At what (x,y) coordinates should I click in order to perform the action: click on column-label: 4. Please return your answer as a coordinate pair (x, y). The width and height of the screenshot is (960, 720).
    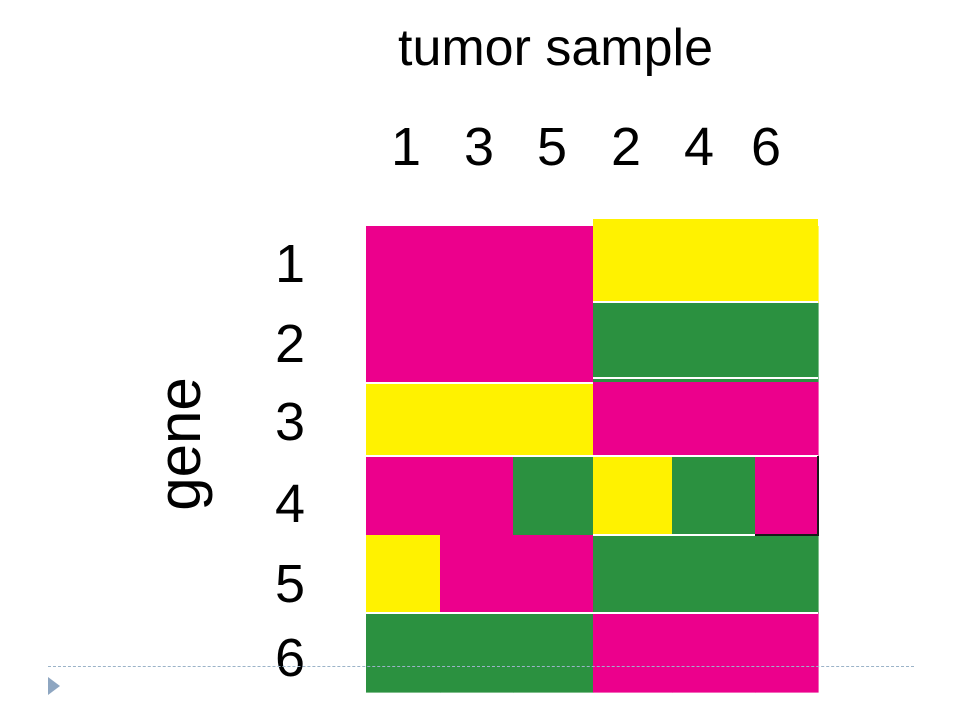
    Looking at the image, I should click on (699, 147).